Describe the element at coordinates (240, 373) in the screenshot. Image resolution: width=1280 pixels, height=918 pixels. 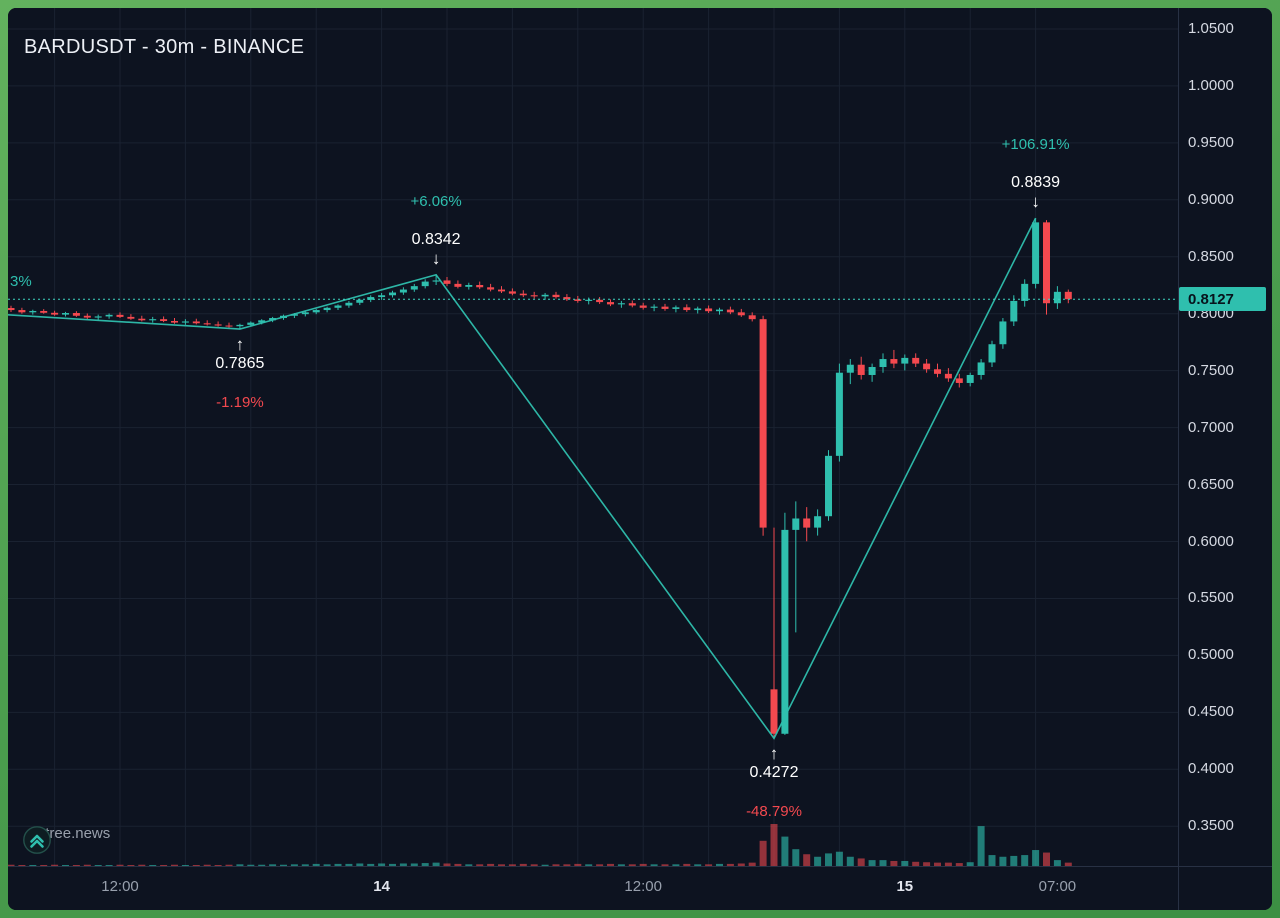
I see `swing-annotation: ↑ 0.7865 -1.19%` at that location.